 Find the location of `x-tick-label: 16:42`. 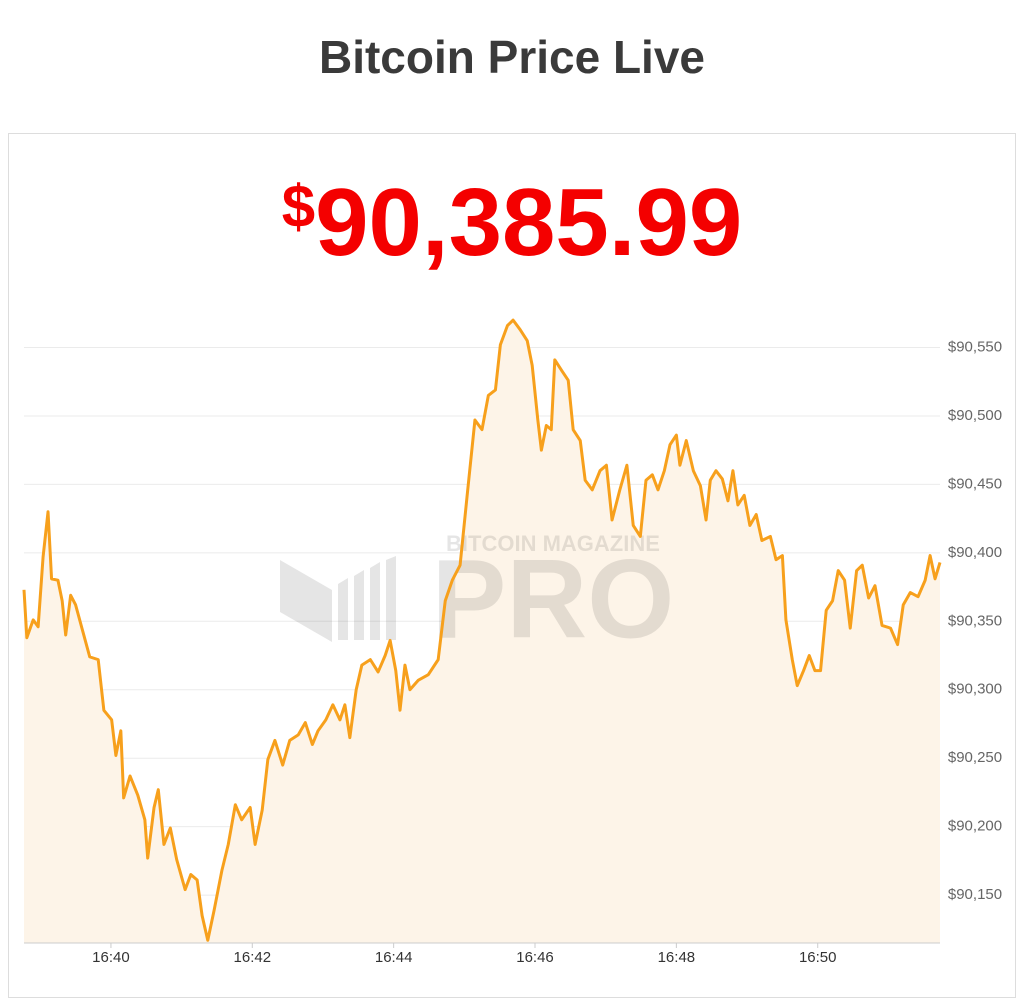

x-tick-label: 16:42 is located at coordinates (253, 957).